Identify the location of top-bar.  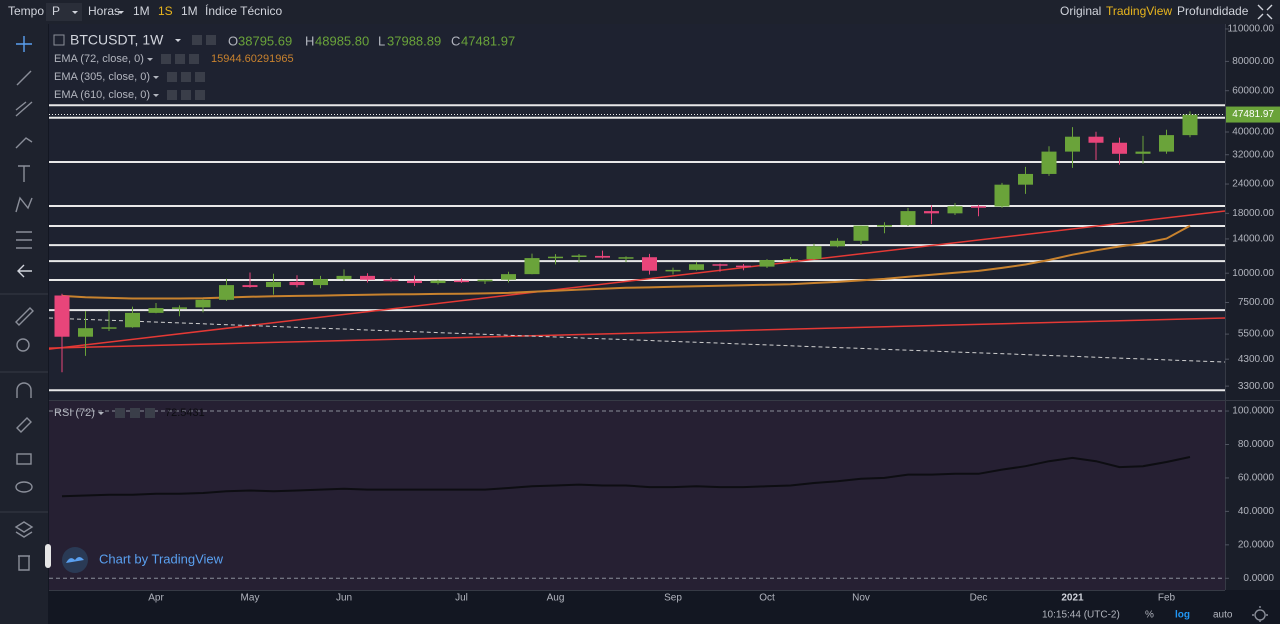
(640, 12).